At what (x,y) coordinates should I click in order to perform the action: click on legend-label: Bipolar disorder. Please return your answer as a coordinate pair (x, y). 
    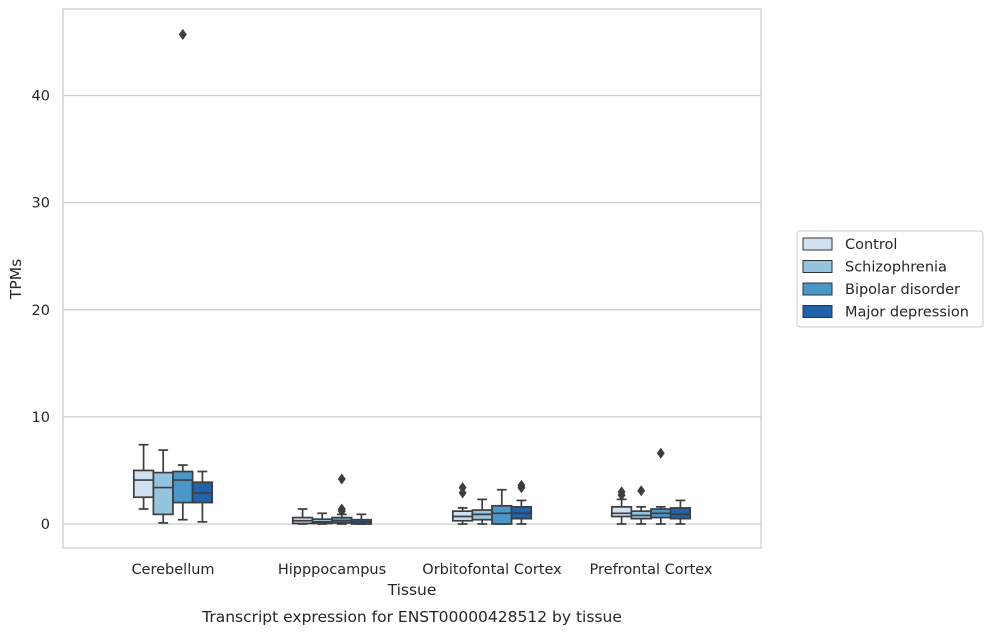
    Looking at the image, I should click on (902, 290).